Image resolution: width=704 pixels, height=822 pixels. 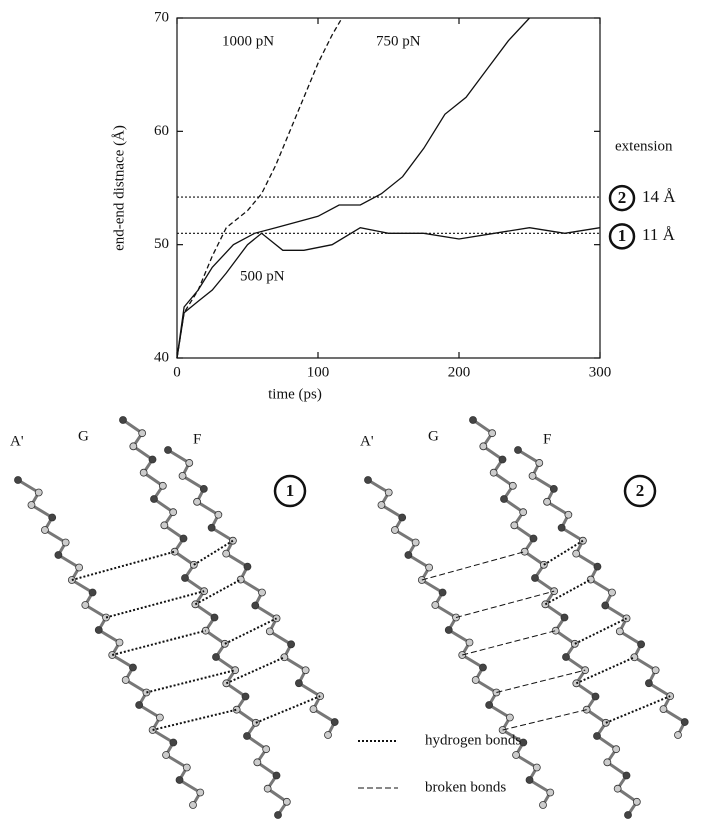 I want to click on y-axis-label: end-end distnace (Å), so click(x=119, y=188).